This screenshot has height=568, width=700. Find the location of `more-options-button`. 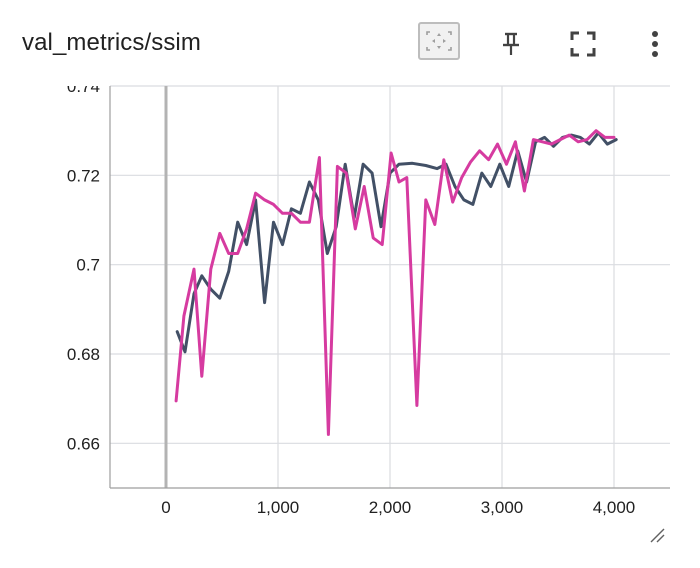

more-options-button is located at coordinates (655, 44).